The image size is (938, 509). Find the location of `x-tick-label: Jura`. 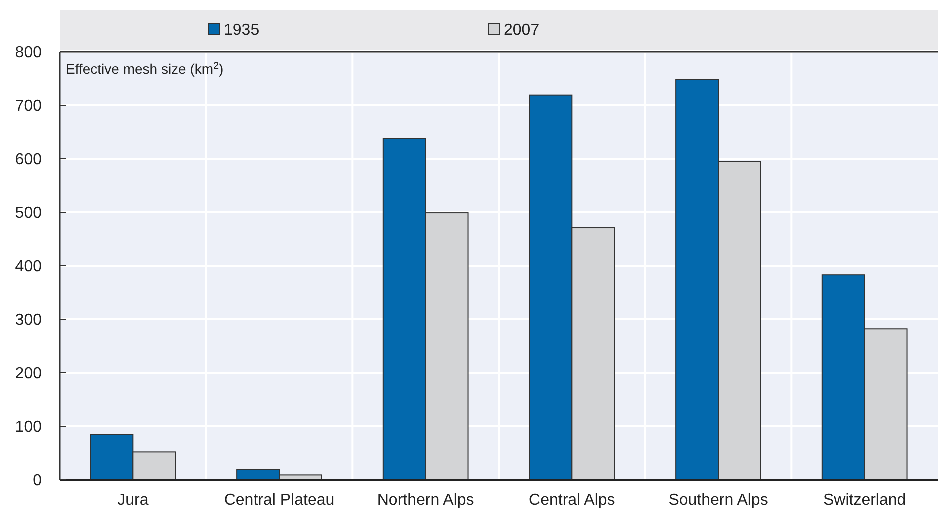

x-tick-label: Jura is located at coordinates (133, 500).